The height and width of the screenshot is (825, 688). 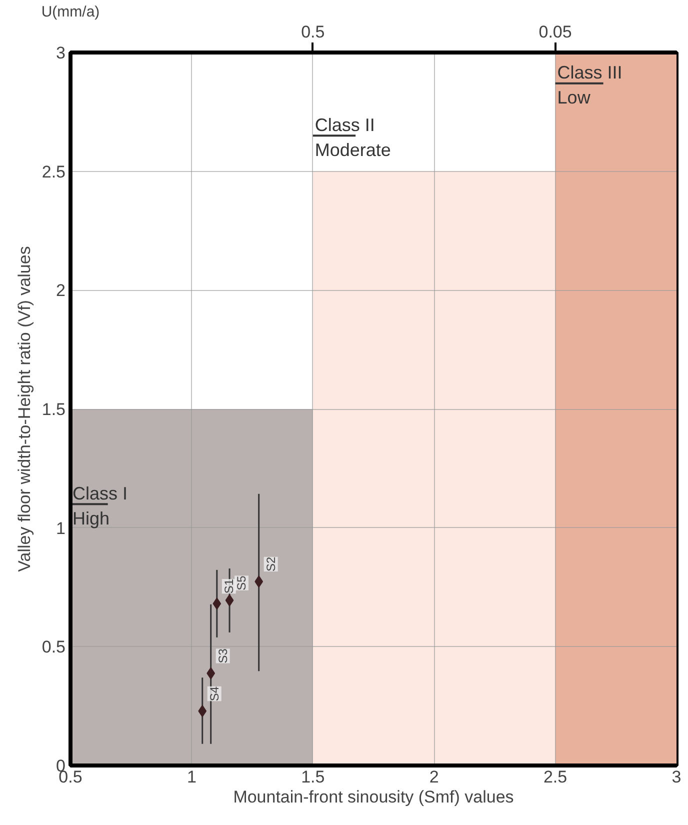 I want to click on y-tick-label: 0.5, so click(x=54, y=647).